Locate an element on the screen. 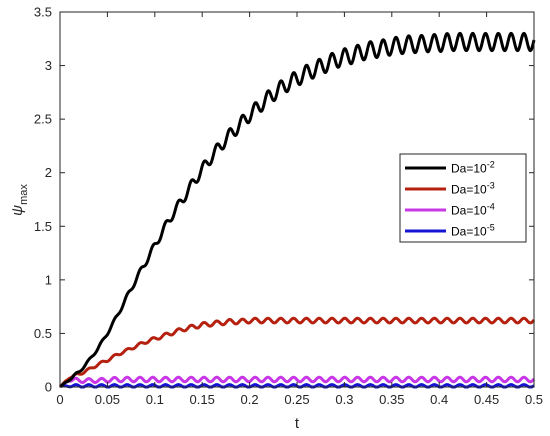 The height and width of the screenshot is (436, 550). legend-entry-exponent: -2 is located at coordinates (491, 165).